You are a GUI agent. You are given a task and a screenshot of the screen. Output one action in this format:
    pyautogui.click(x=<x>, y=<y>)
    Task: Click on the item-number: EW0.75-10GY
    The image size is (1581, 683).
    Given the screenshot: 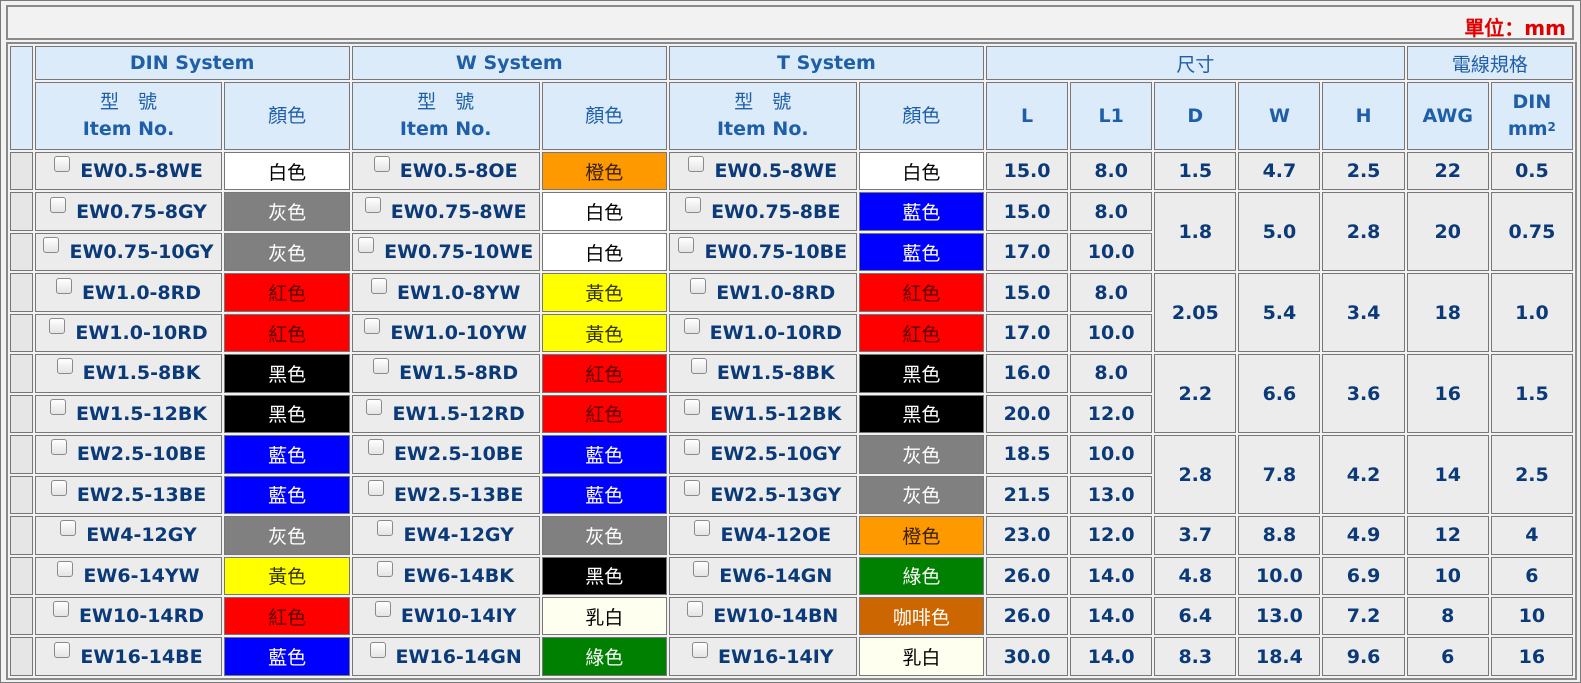 What is the action you would take?
    pyautogui.click(x=141, y=252)
    